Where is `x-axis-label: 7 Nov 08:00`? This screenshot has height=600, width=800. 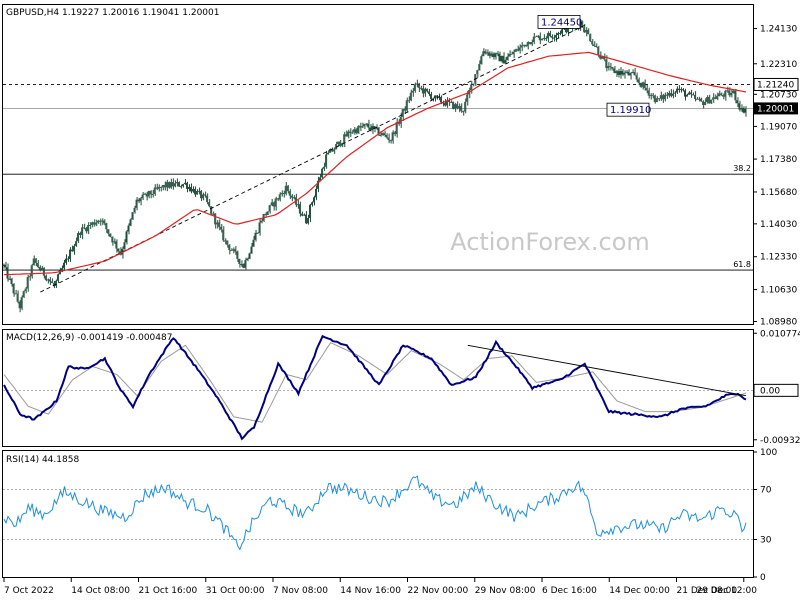
x-axis-label: 7 Nov 08:00 is located at coordinates (300, 591).